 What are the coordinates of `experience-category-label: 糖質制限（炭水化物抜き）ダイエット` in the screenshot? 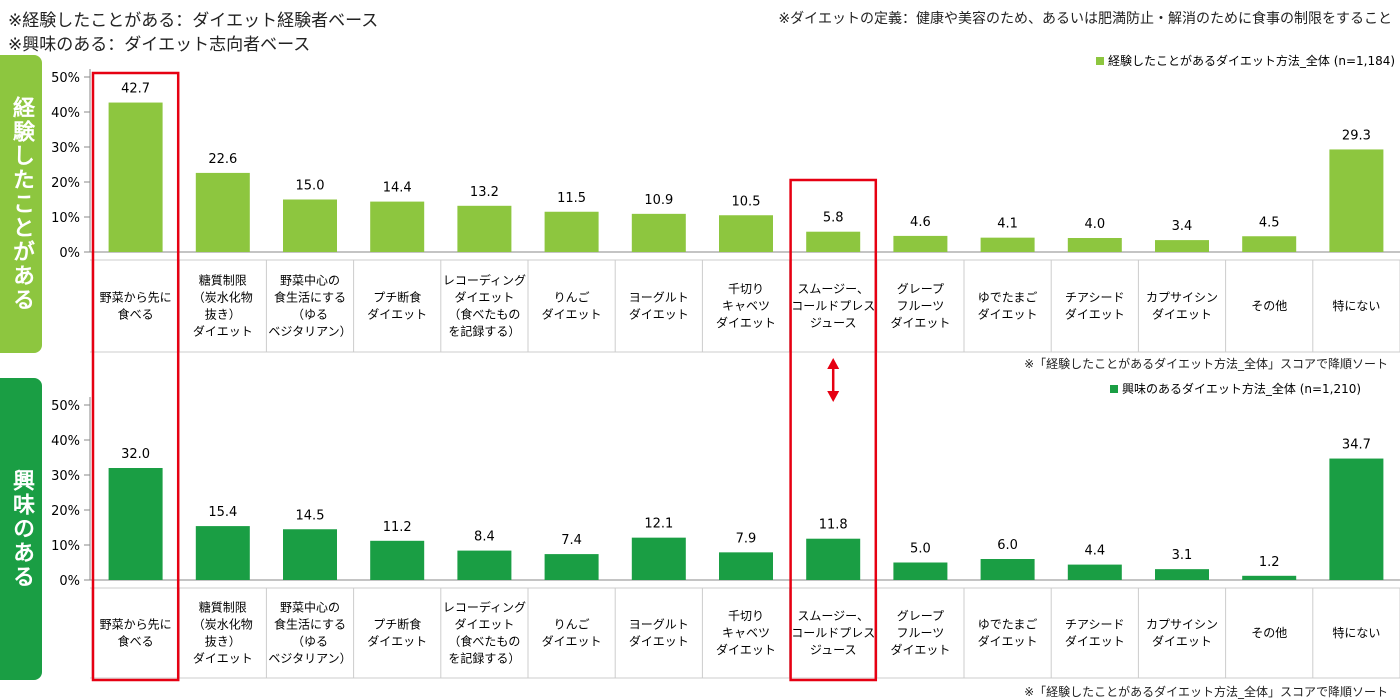 It's located at (223, 306).